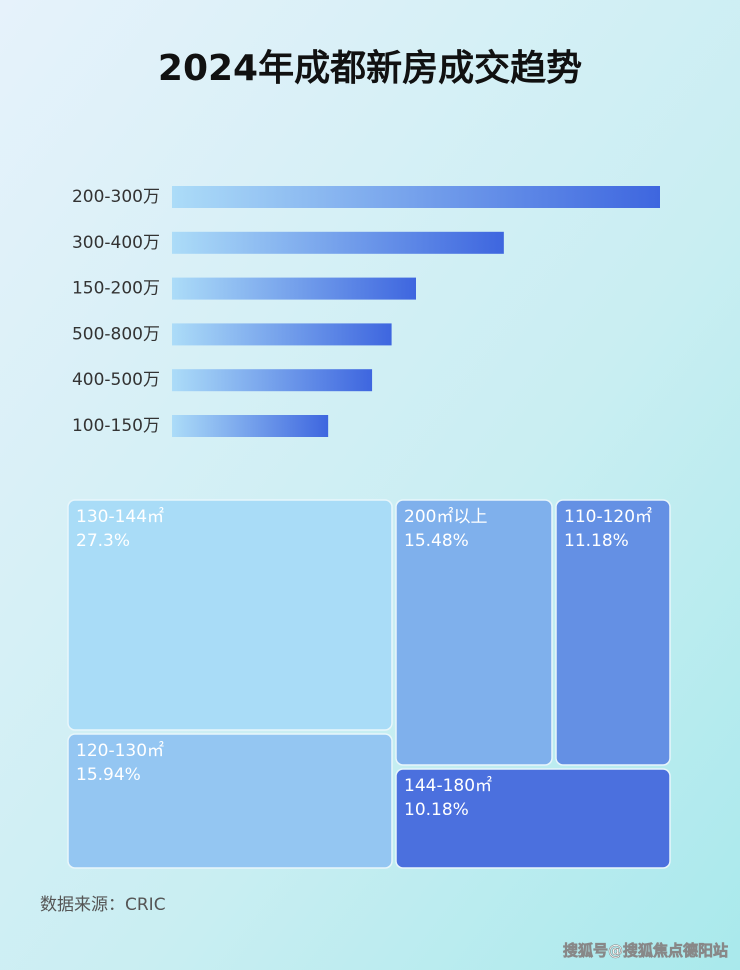 The height and width of the screenshot is (970, 740). I want to click on cell-label: 120-130㎡, so click(120, 751).